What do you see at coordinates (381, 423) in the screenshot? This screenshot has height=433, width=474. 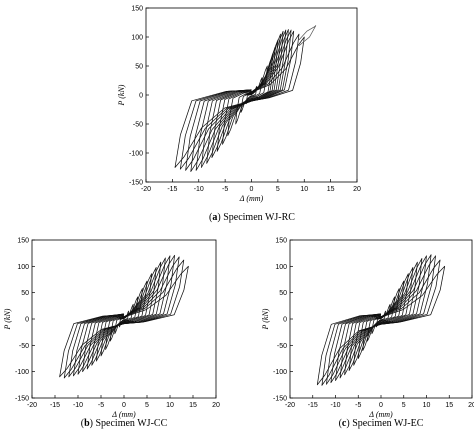 I see `panel-caption: (c) Specimen WJ-EC` at bounding box center [381, 423].